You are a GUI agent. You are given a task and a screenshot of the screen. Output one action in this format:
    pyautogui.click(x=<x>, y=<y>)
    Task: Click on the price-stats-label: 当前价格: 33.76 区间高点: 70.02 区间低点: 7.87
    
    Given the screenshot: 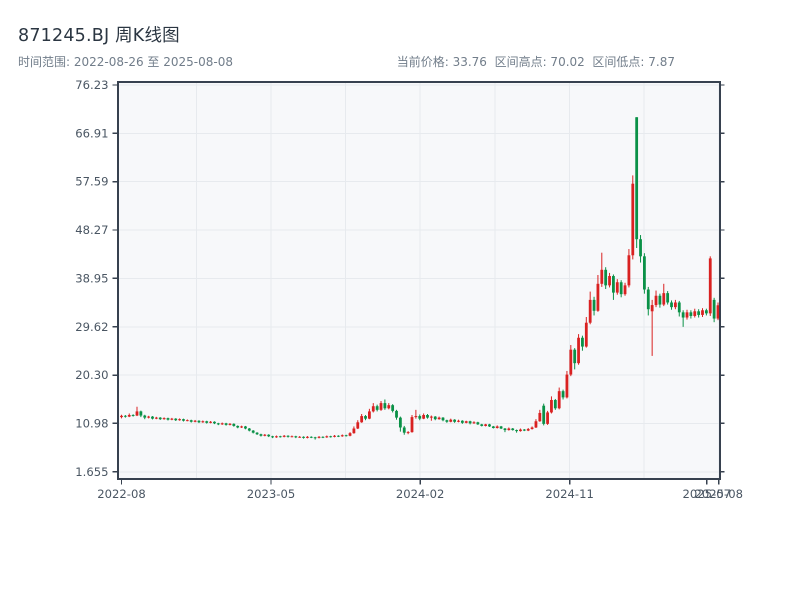 What is the action you would take?
    pyautogui.click(x=535, y=62)
    